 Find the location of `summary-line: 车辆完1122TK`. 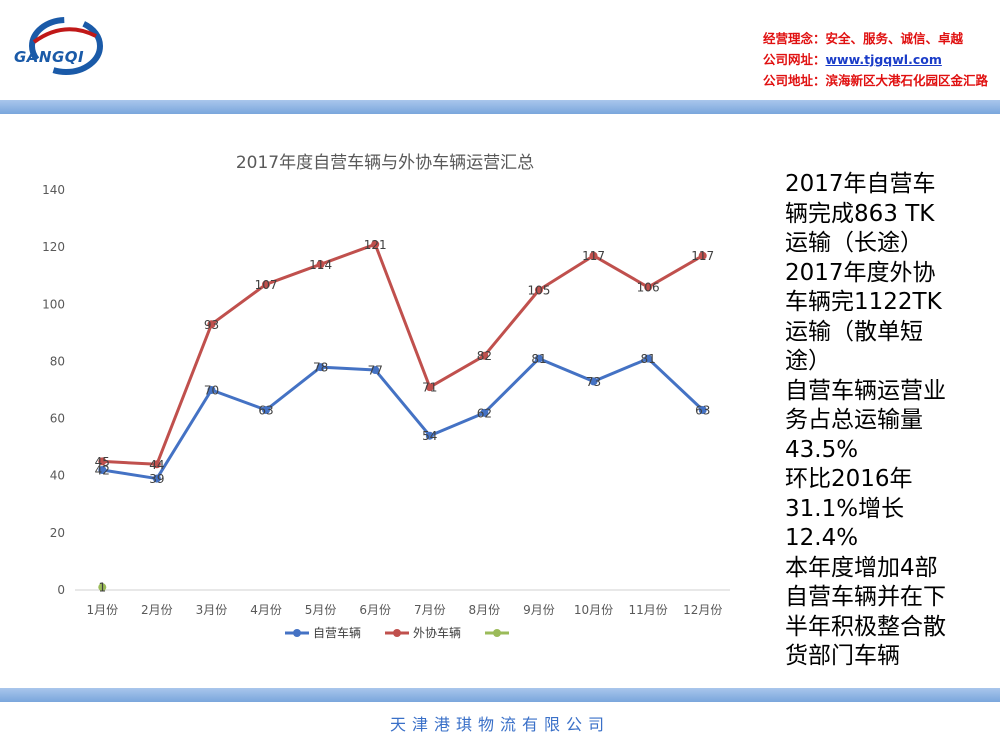

summary-line: 车辆完1122TK is located at coordinates (863, 302).